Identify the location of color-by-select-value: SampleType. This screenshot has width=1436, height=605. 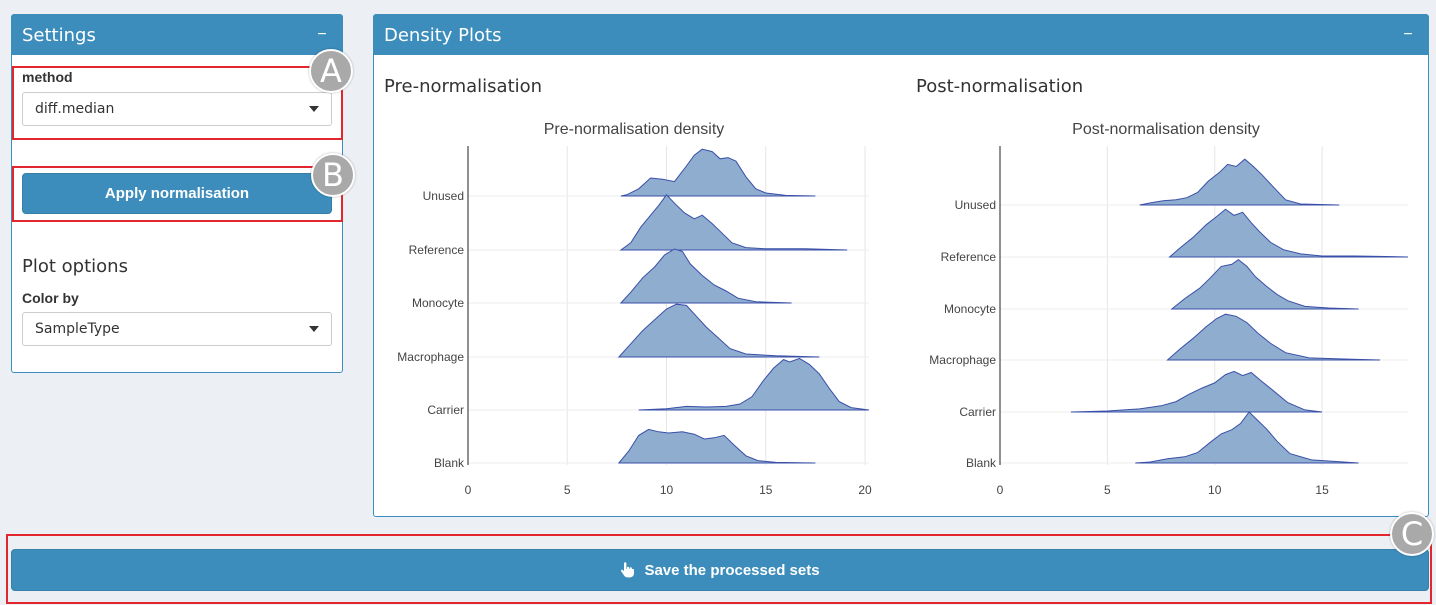
(77, 329).